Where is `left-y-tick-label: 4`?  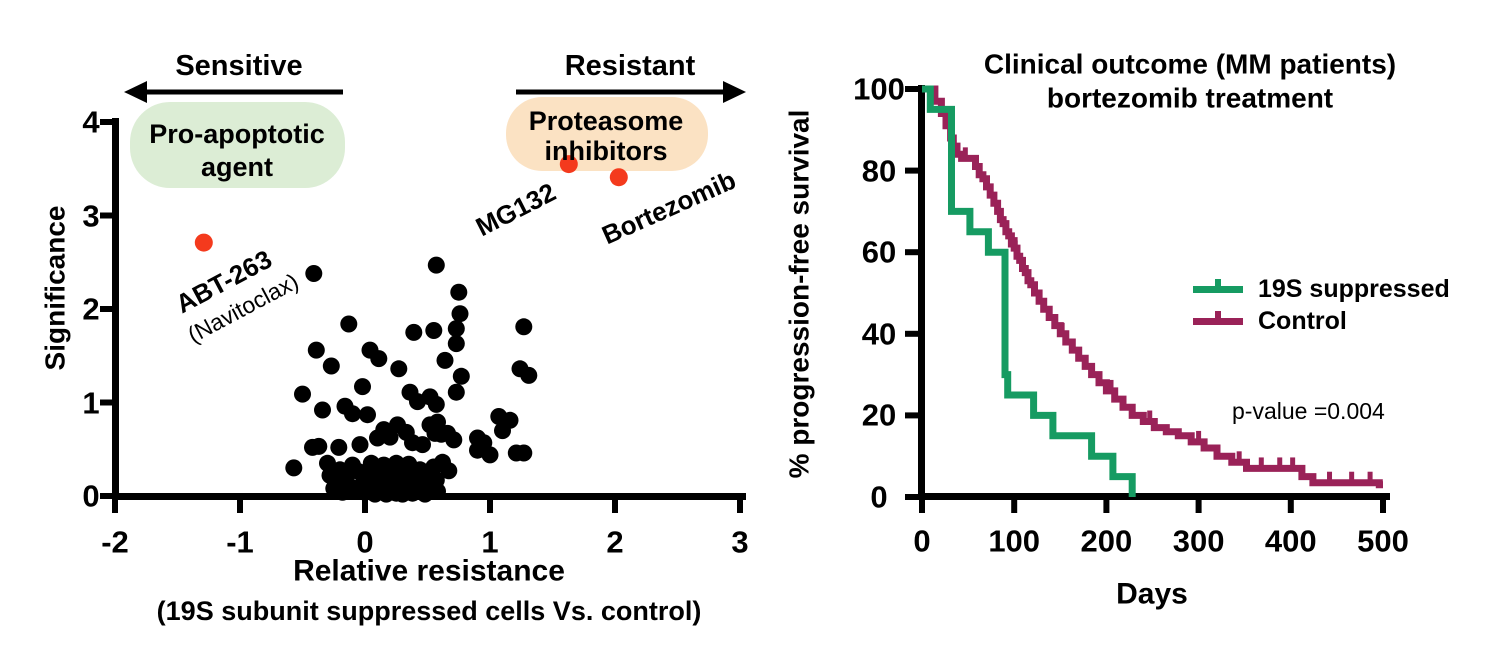
left-y-tick-label: 4 is located at coordinates (91, 122).